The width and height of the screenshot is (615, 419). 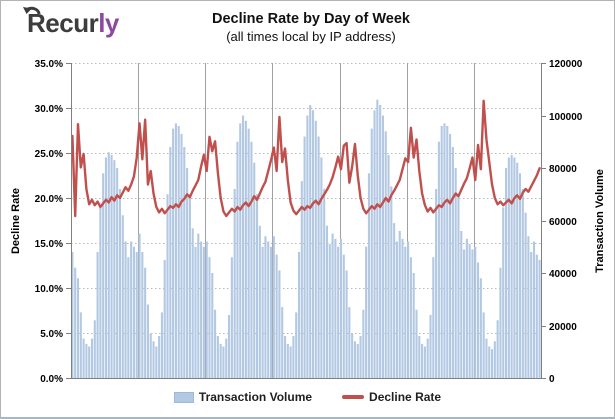 I want to click on legend-item-transaction-volume: Transaction Volume, so click(x=243, y=397).